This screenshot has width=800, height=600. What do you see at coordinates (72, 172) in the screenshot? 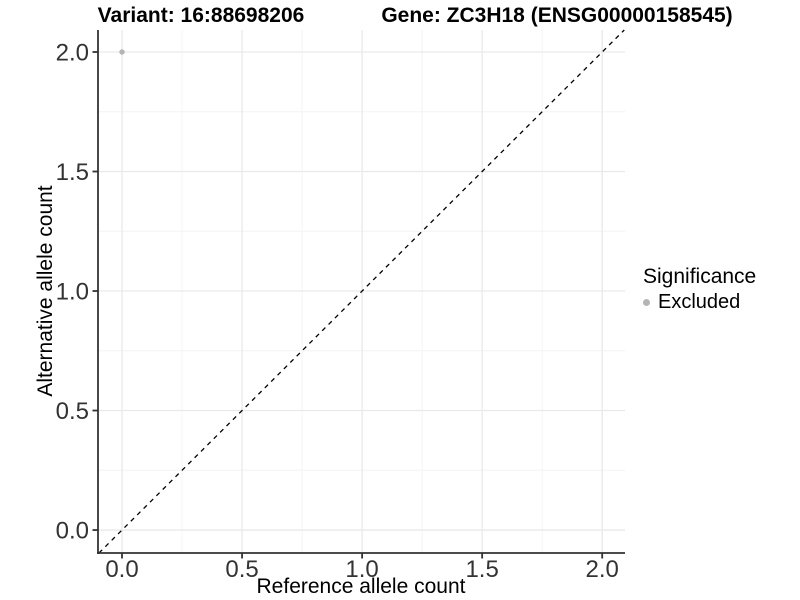
I see `y-tick-label: 1.5` at bounding box center [72, 172].